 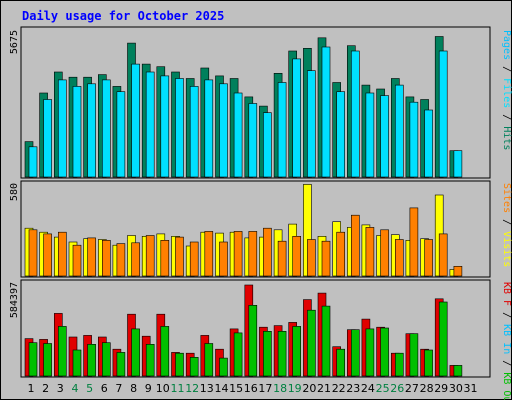 I want to click on day-label: 29, so click(x=441, y=388).